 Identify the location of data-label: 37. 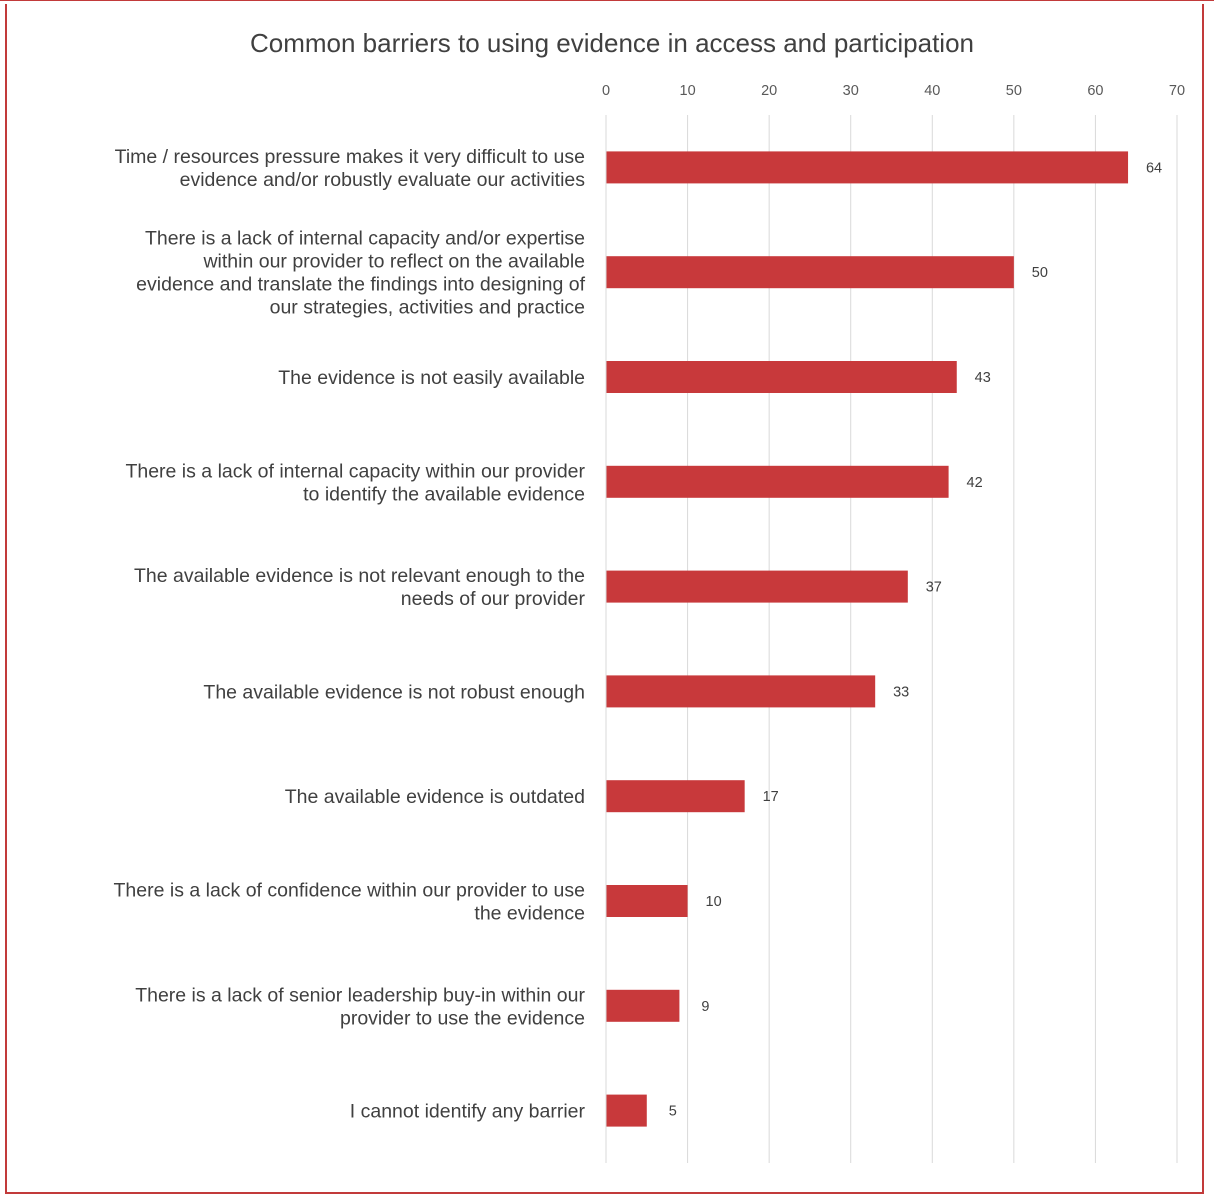
(934, 588).